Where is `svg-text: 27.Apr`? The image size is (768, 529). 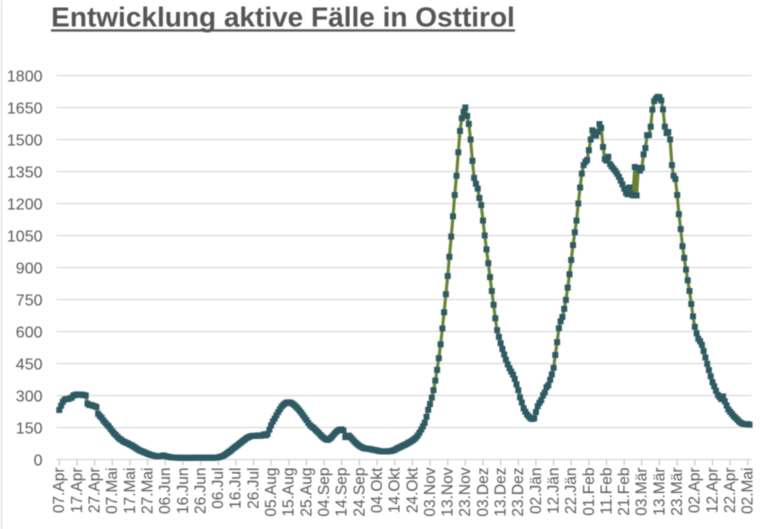
svg-text: 27.Apr is located at coordinates (95, 491).